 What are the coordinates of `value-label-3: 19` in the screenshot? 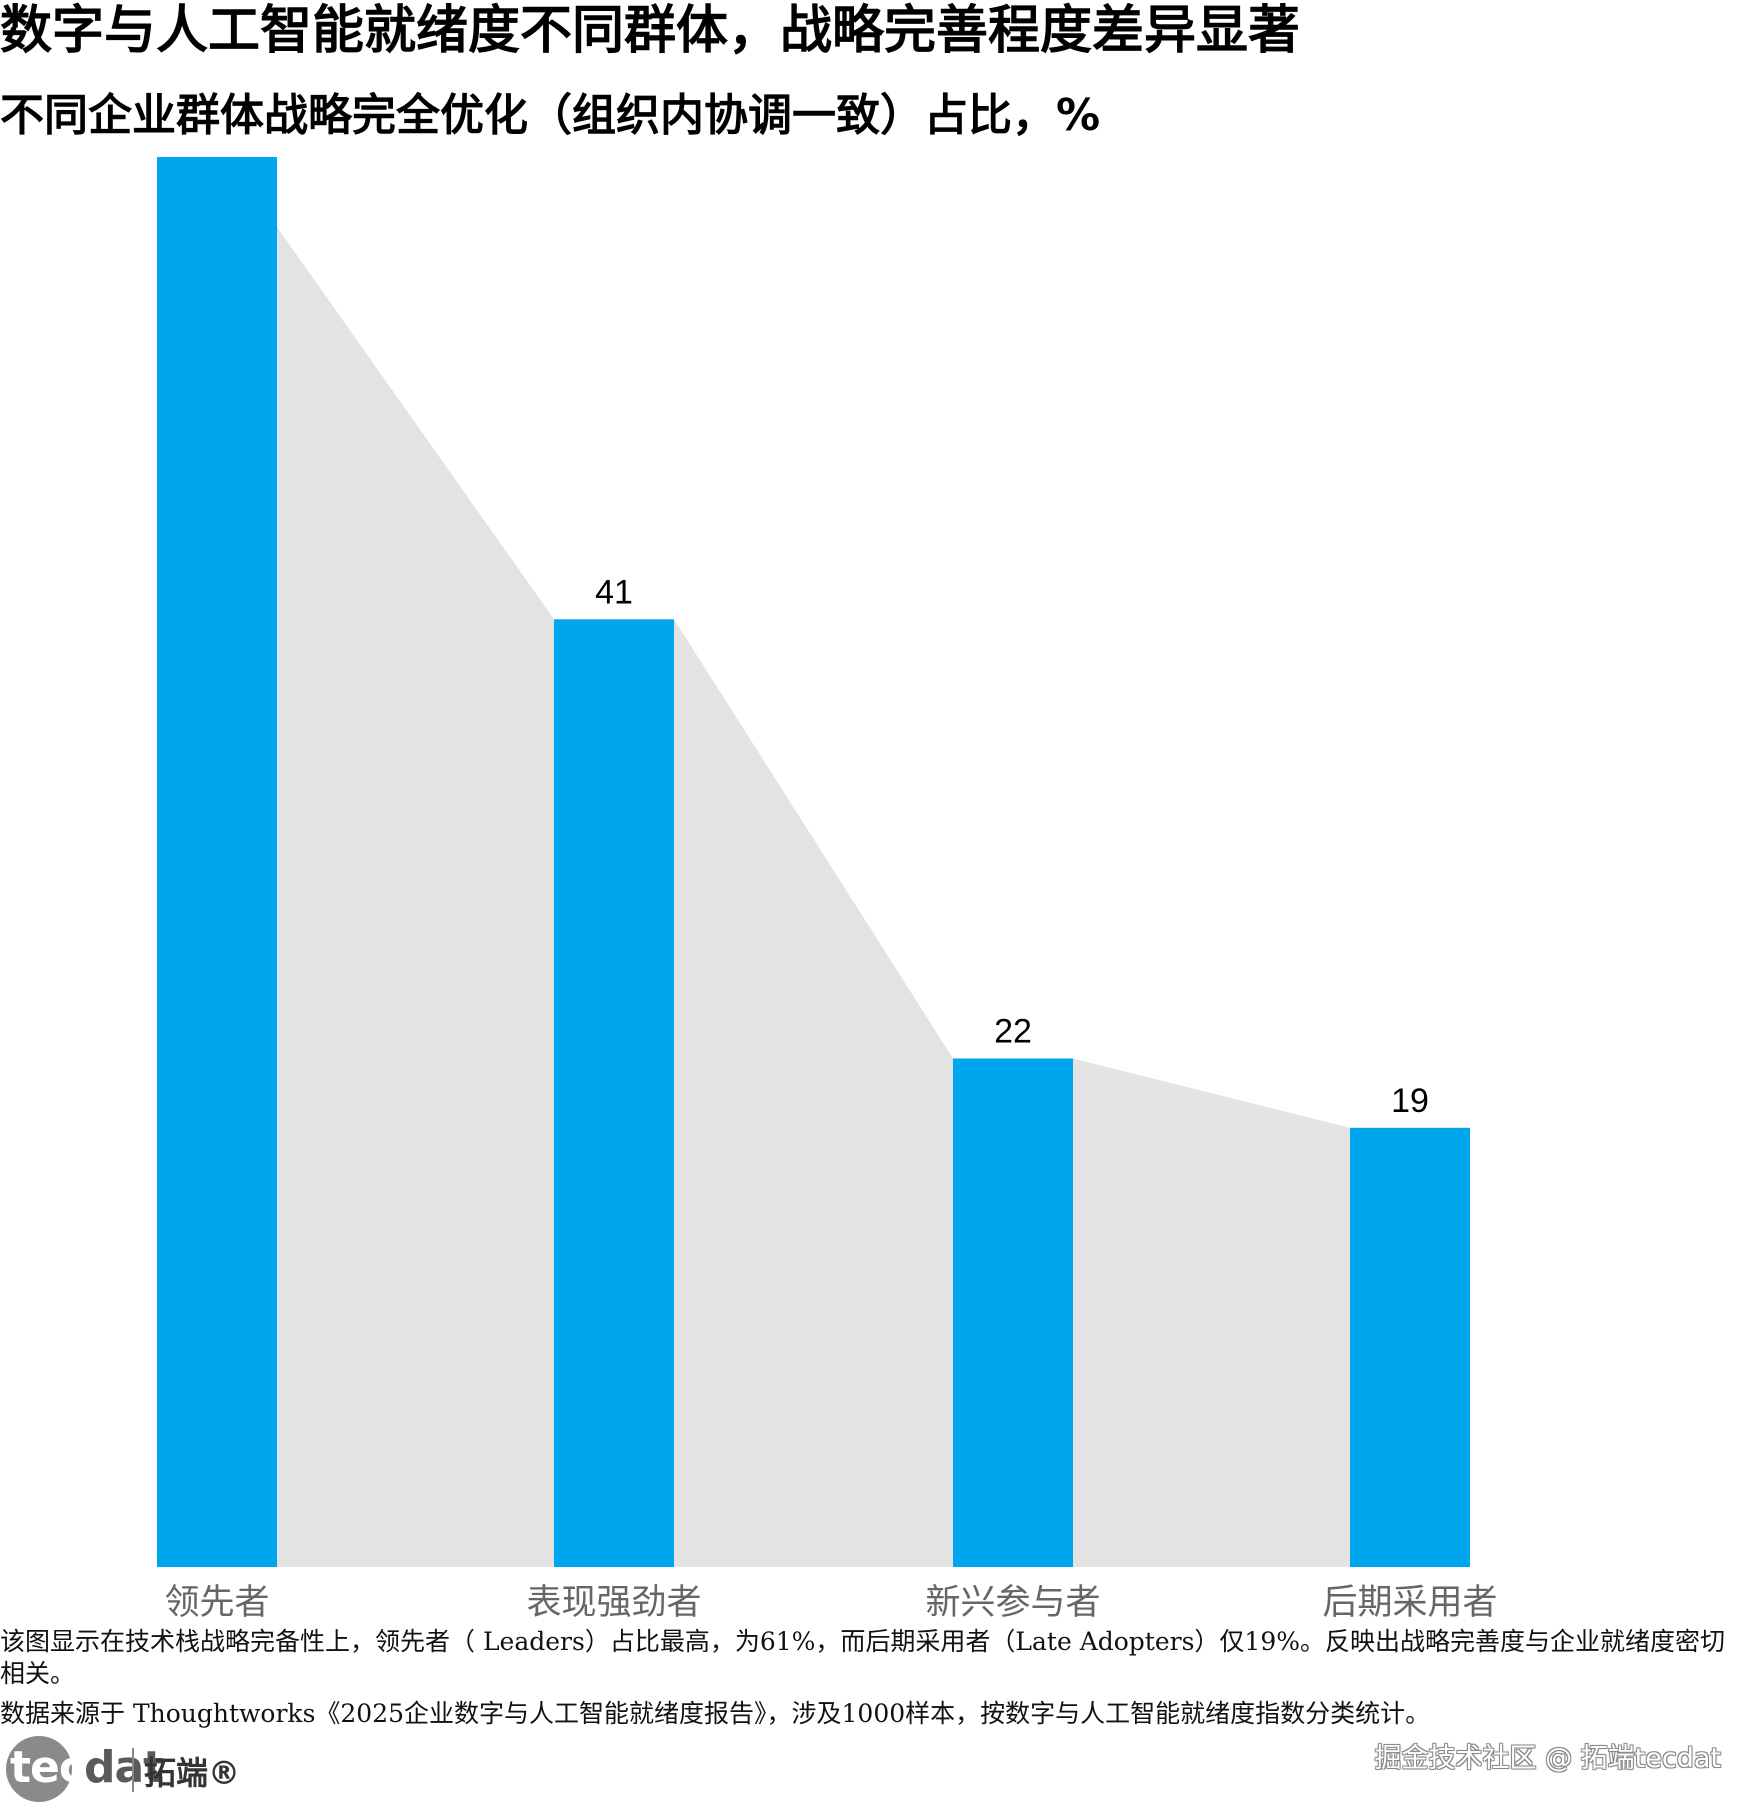 It's located at (1410, 1101).